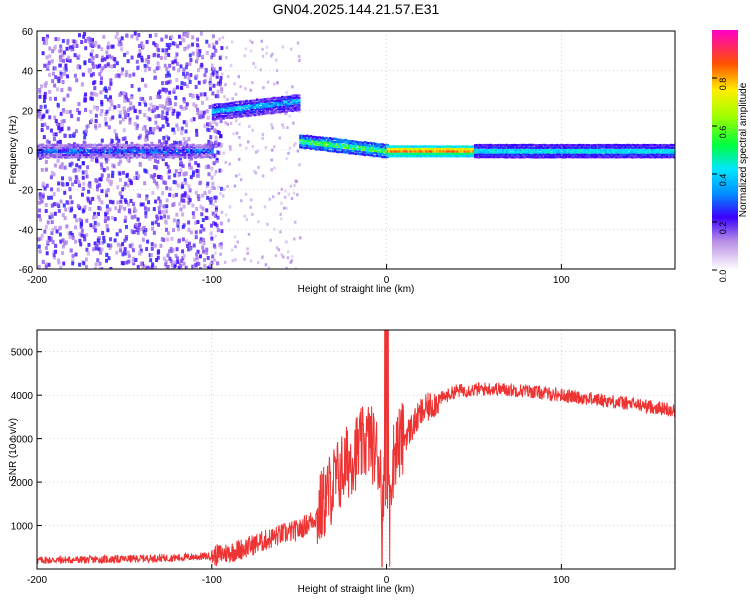 The image size is (750, 600). I want to click on colorbar-gradient, so click(725, 150).